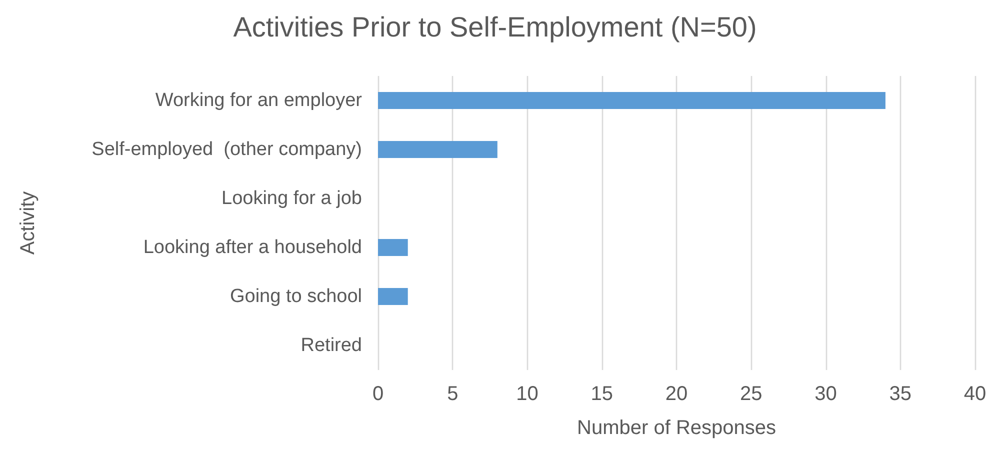 The height and width of the screenshot is (454, 990). I want to click on x-tick-label: 10, so click(527, 394).